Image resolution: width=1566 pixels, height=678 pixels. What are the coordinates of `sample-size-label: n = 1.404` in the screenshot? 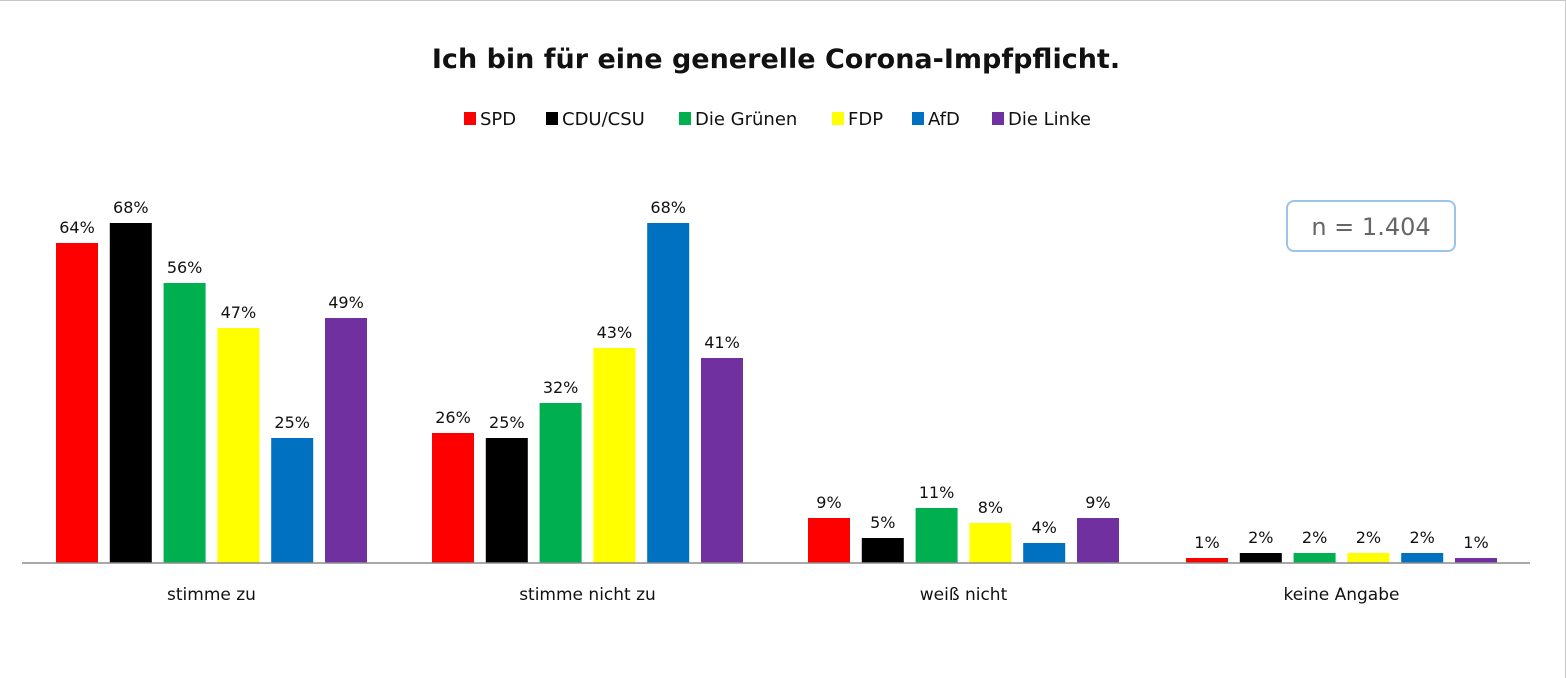 It's located at (1370, 227).